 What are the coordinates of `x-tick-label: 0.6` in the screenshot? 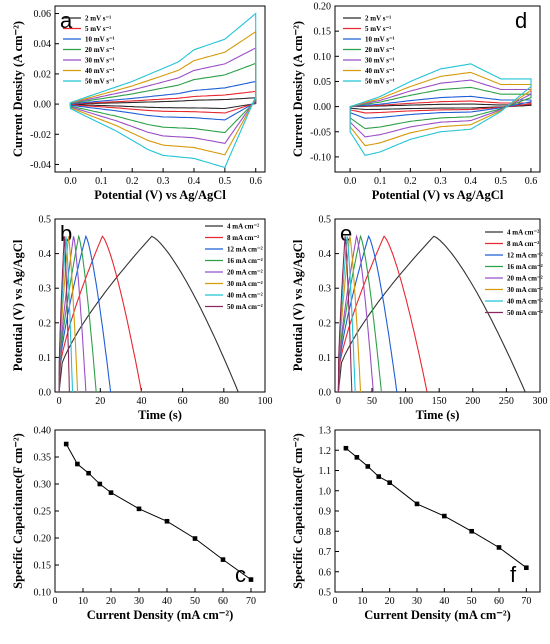 It's located at (531, 181).